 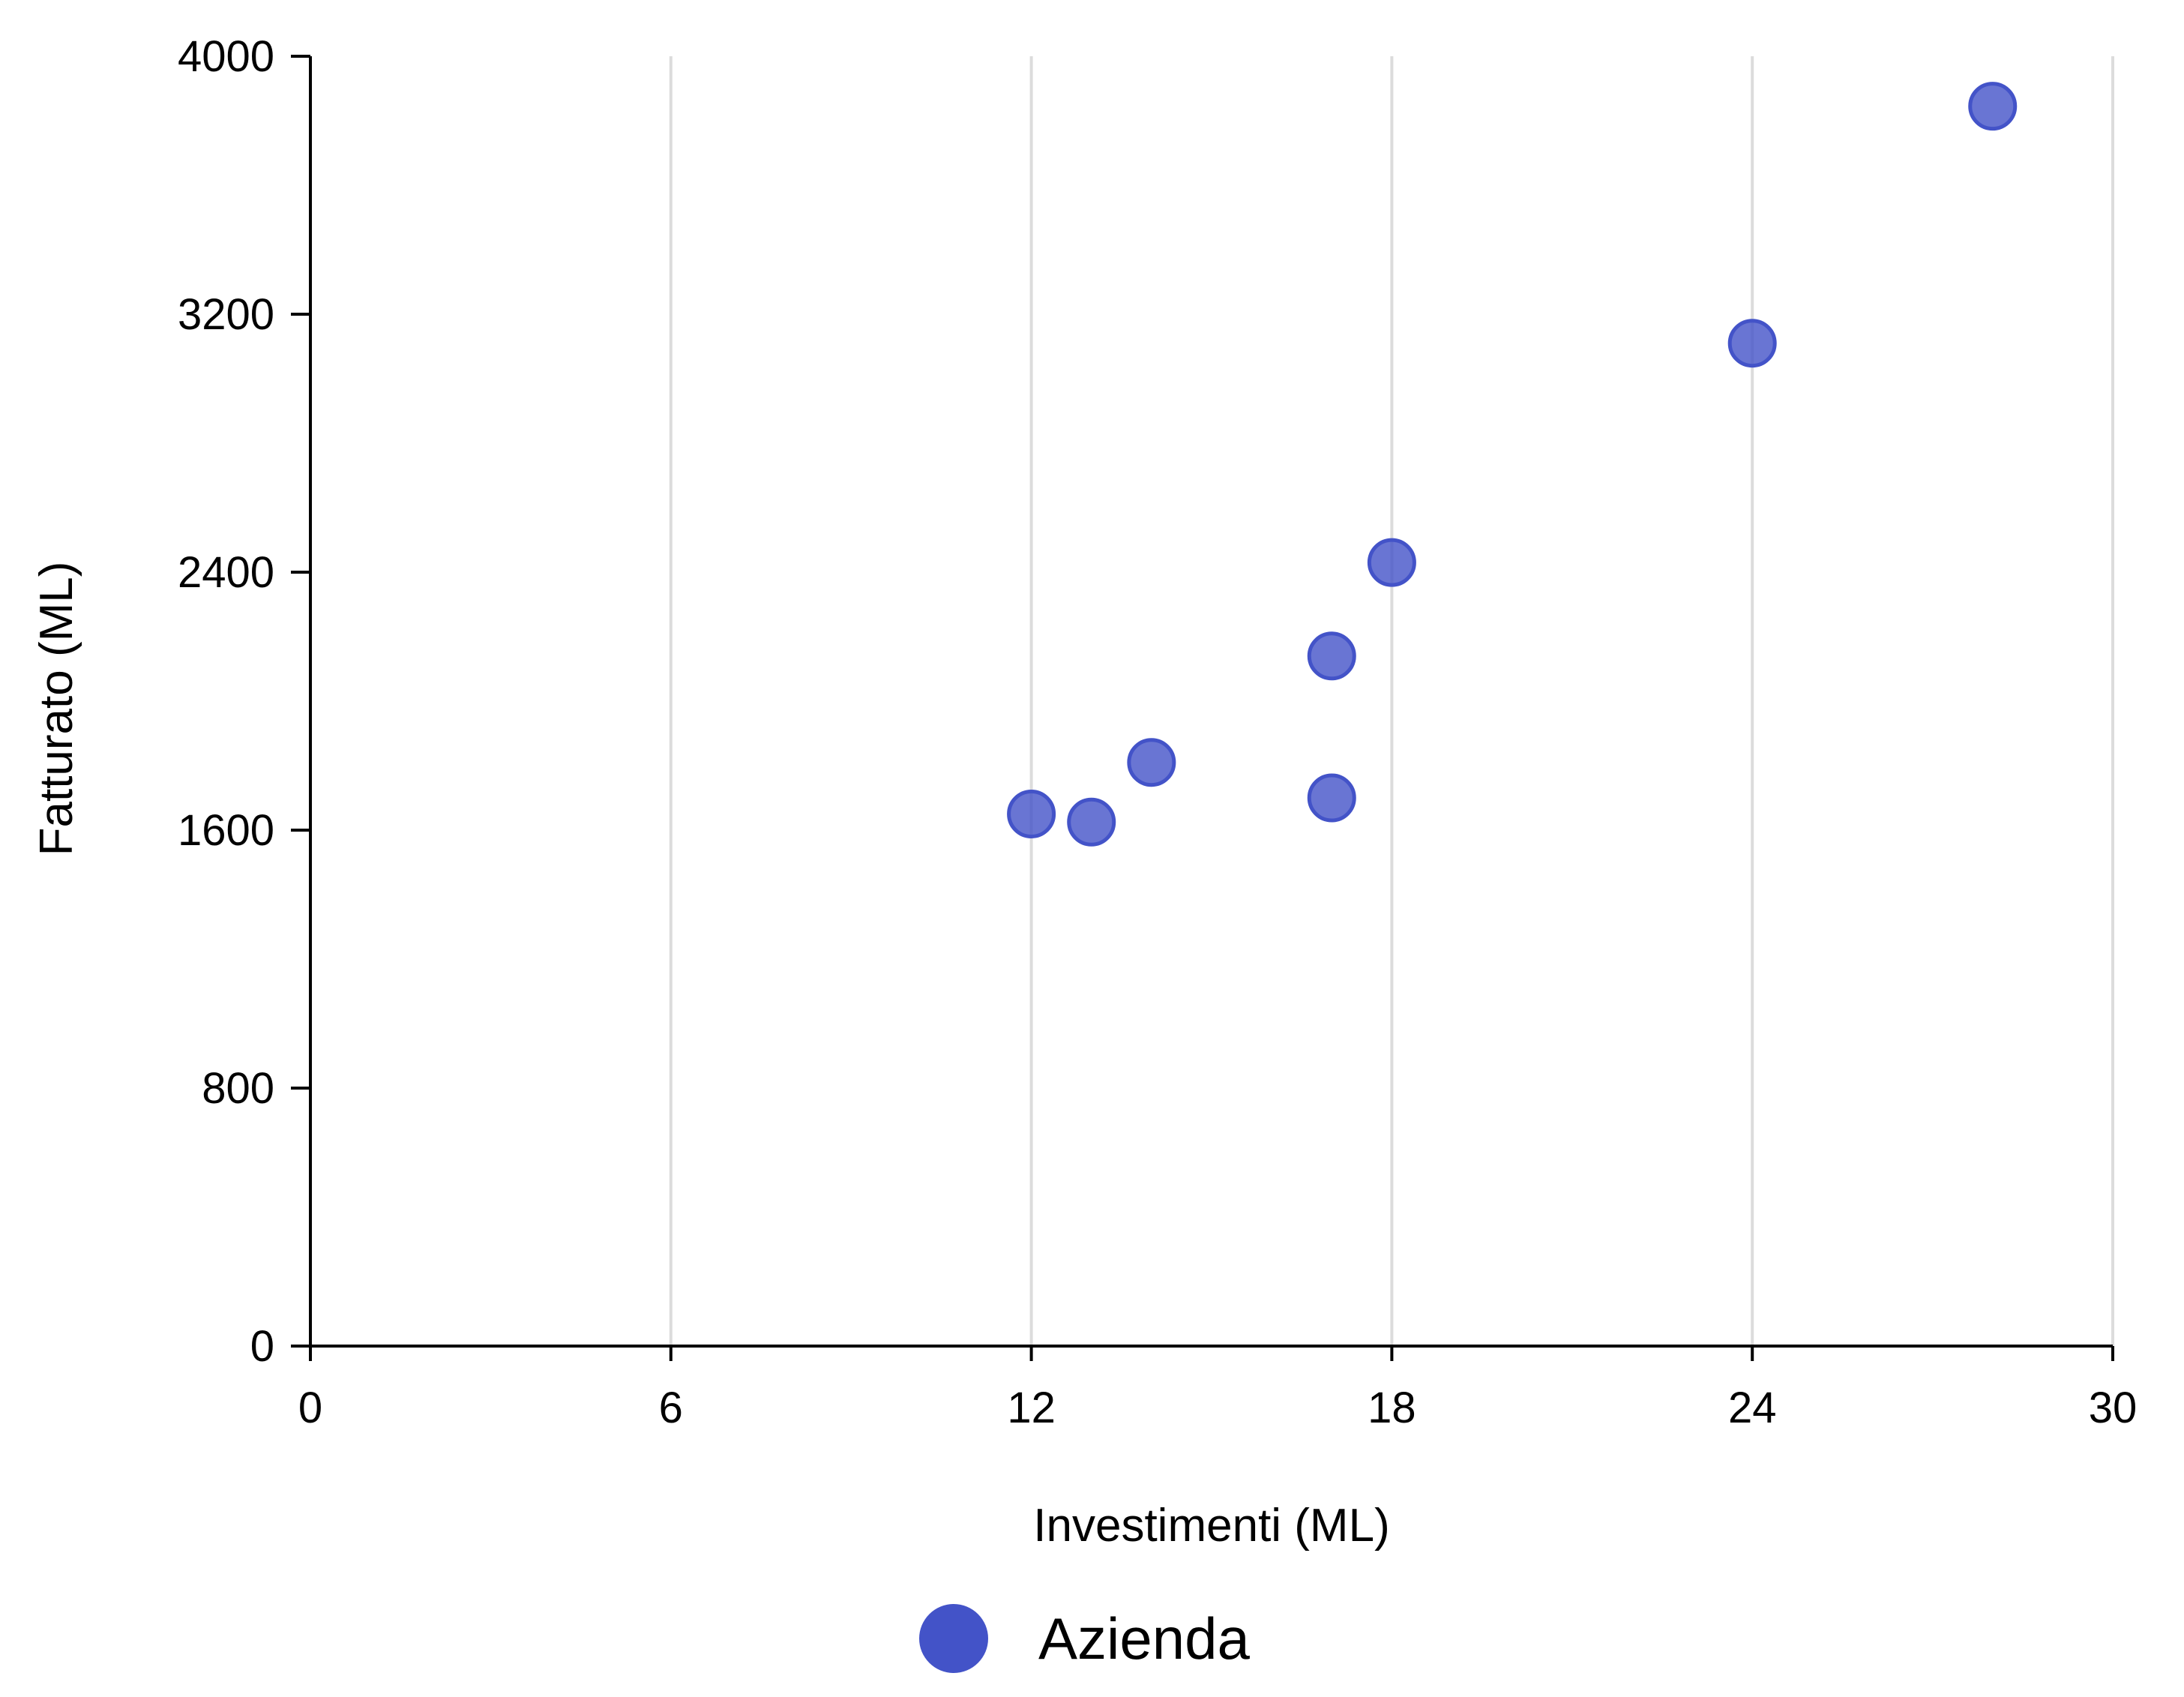 What do you see at coordinates (1392, 1408) in the screenshot?
I see `x-tick-label-18: 18` at bounding box center [1392, 1408].